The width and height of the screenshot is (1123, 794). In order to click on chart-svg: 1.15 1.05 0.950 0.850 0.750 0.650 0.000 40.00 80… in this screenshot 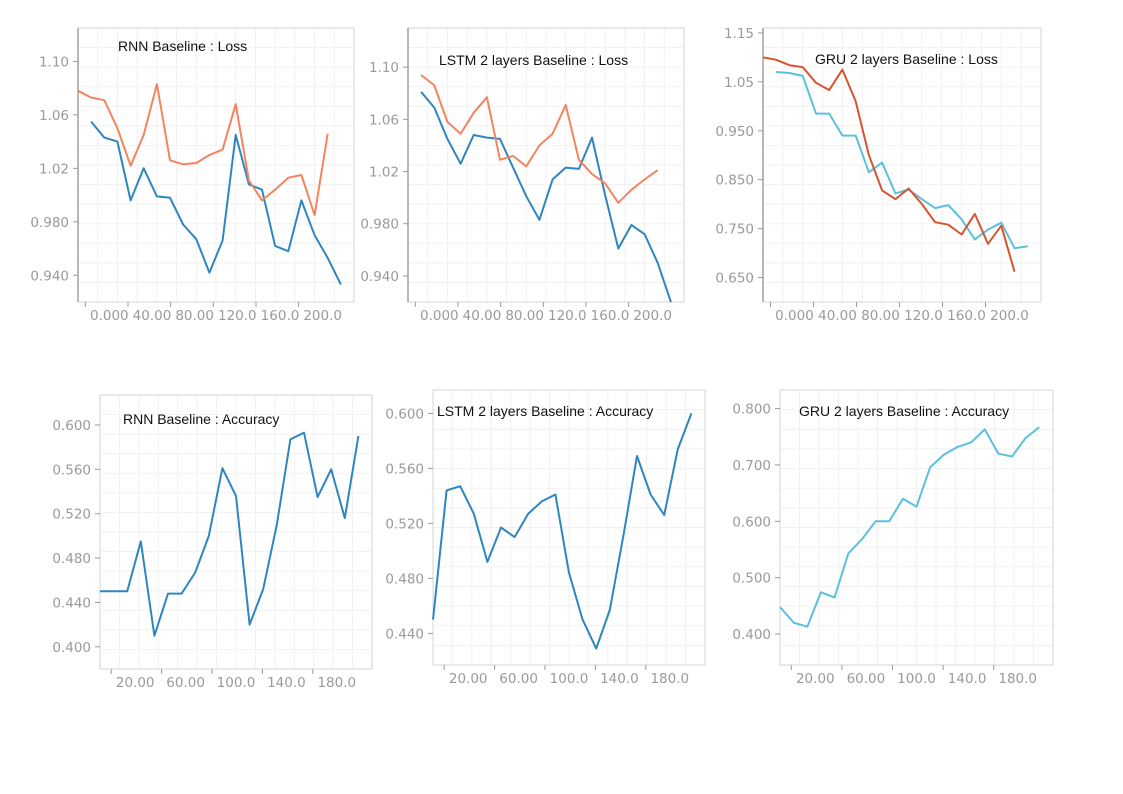, I will do `click(878, 175)`.